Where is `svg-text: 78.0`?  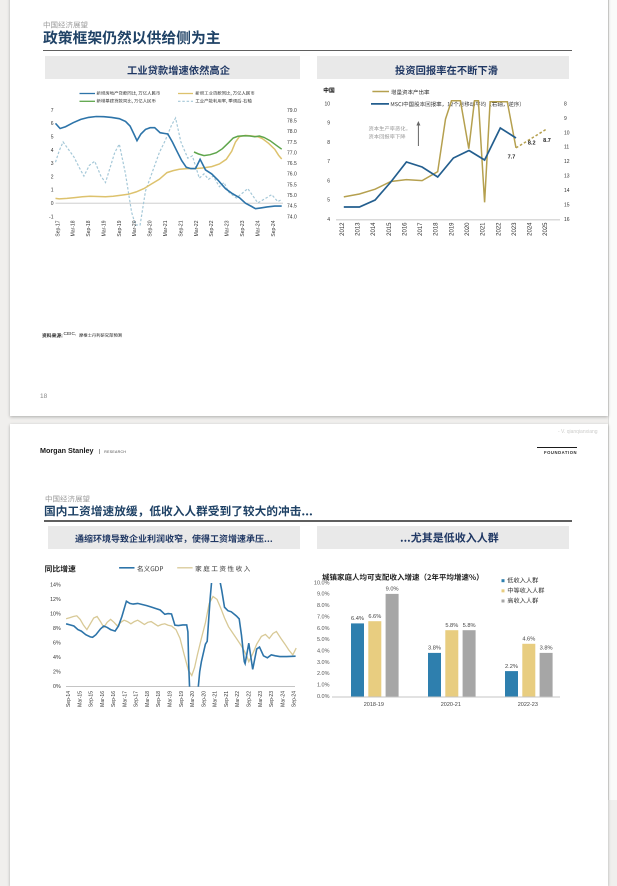
svg-text: 78.0 is located at coordinates (292, 132).